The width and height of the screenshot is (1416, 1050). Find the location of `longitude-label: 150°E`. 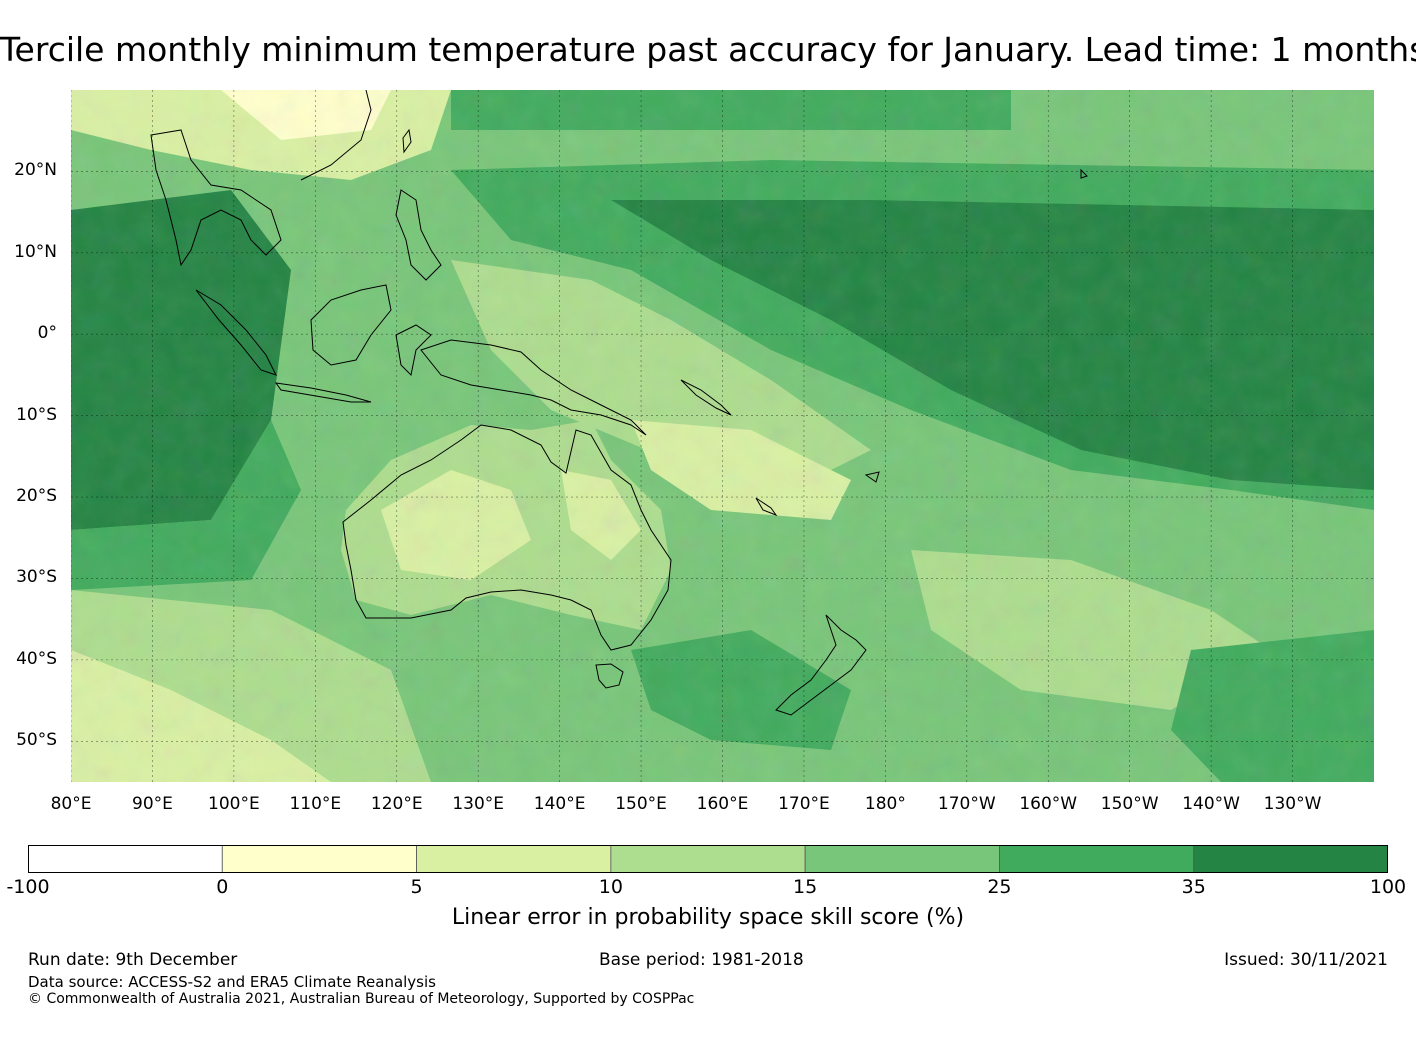

longitude-label: 150°E is located at coordinates (641, 804).